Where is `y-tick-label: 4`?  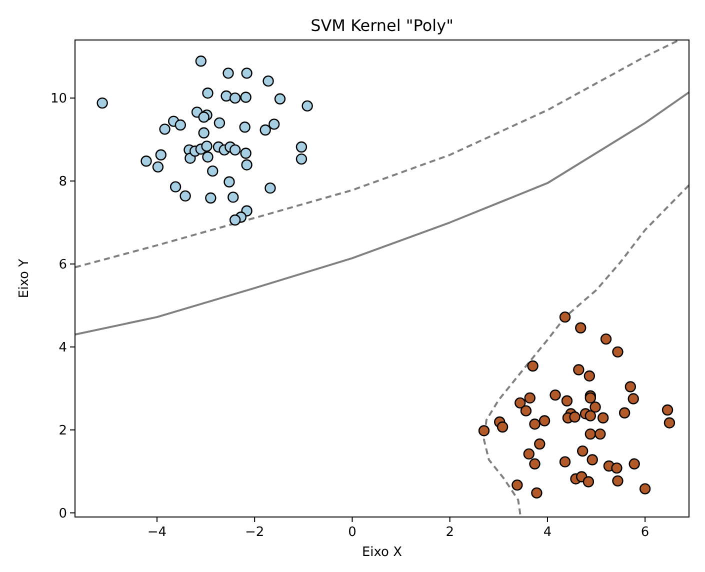 y-tick-label: 4 is located at coordinates (62, 348).